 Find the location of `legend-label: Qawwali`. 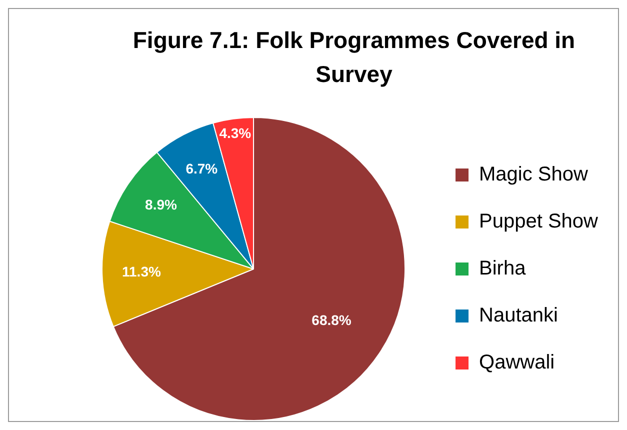

legend-label: Qawwali is located at coordinates (517, 363).